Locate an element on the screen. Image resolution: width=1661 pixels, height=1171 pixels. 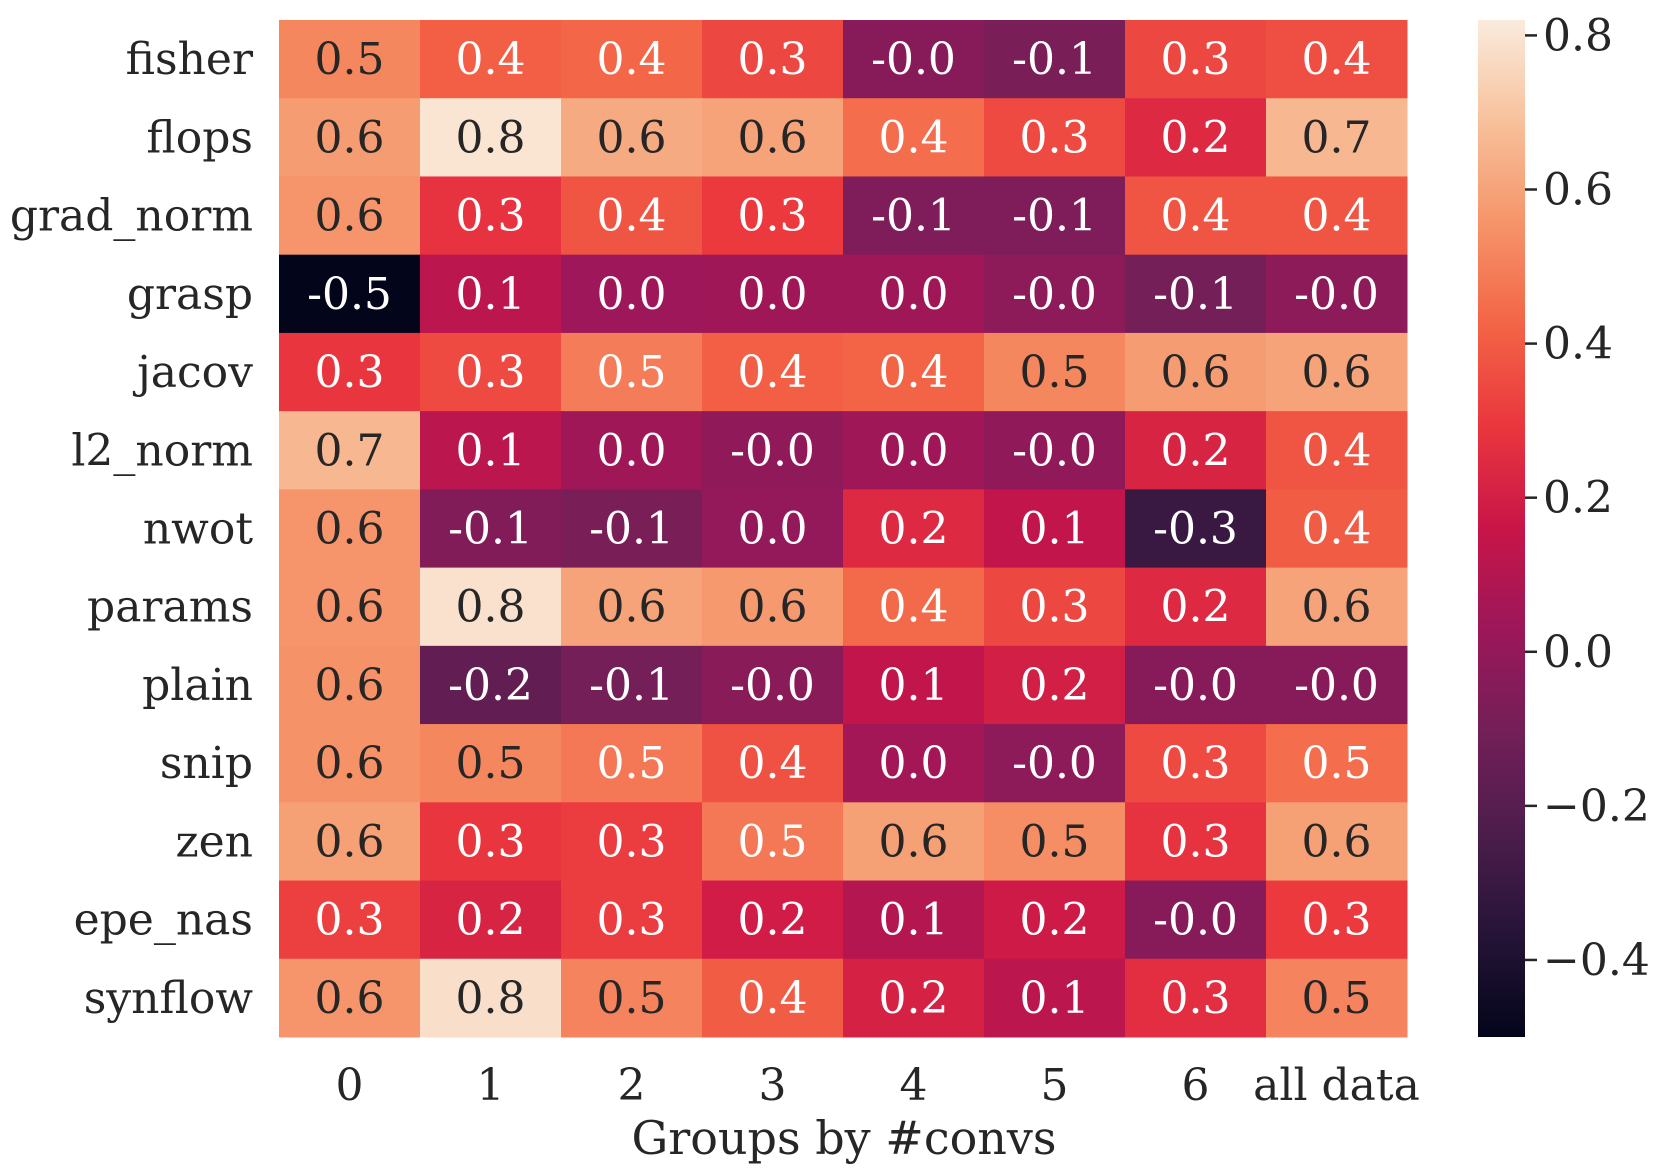
y-tick-label: grasp is located at coordinates (190, 294).